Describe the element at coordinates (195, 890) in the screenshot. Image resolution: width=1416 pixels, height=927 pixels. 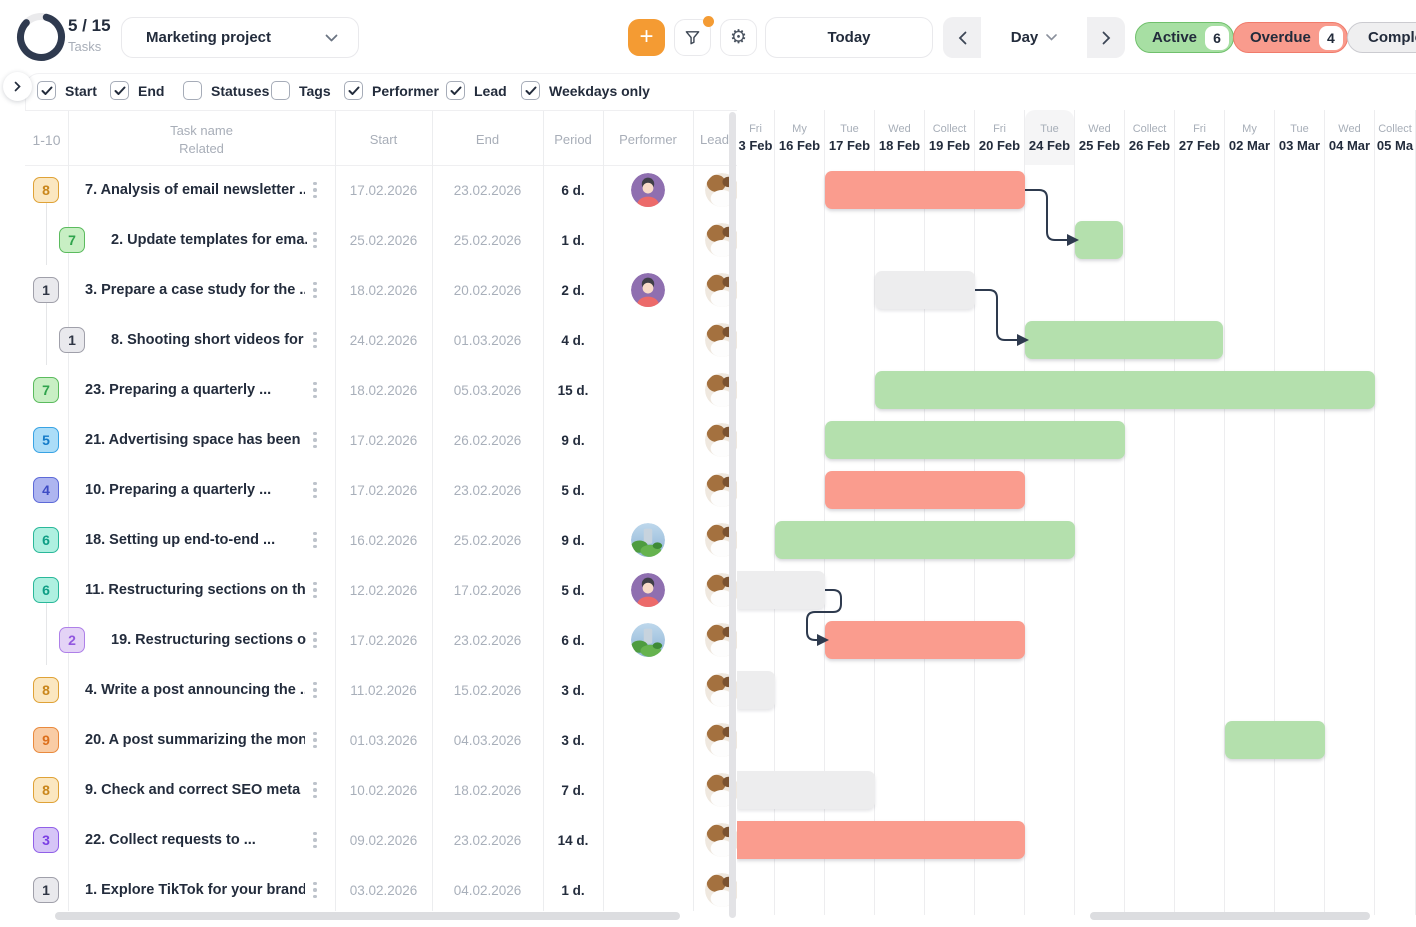
I see `task-title: 1. Explore TikTok for your brand` at that location.